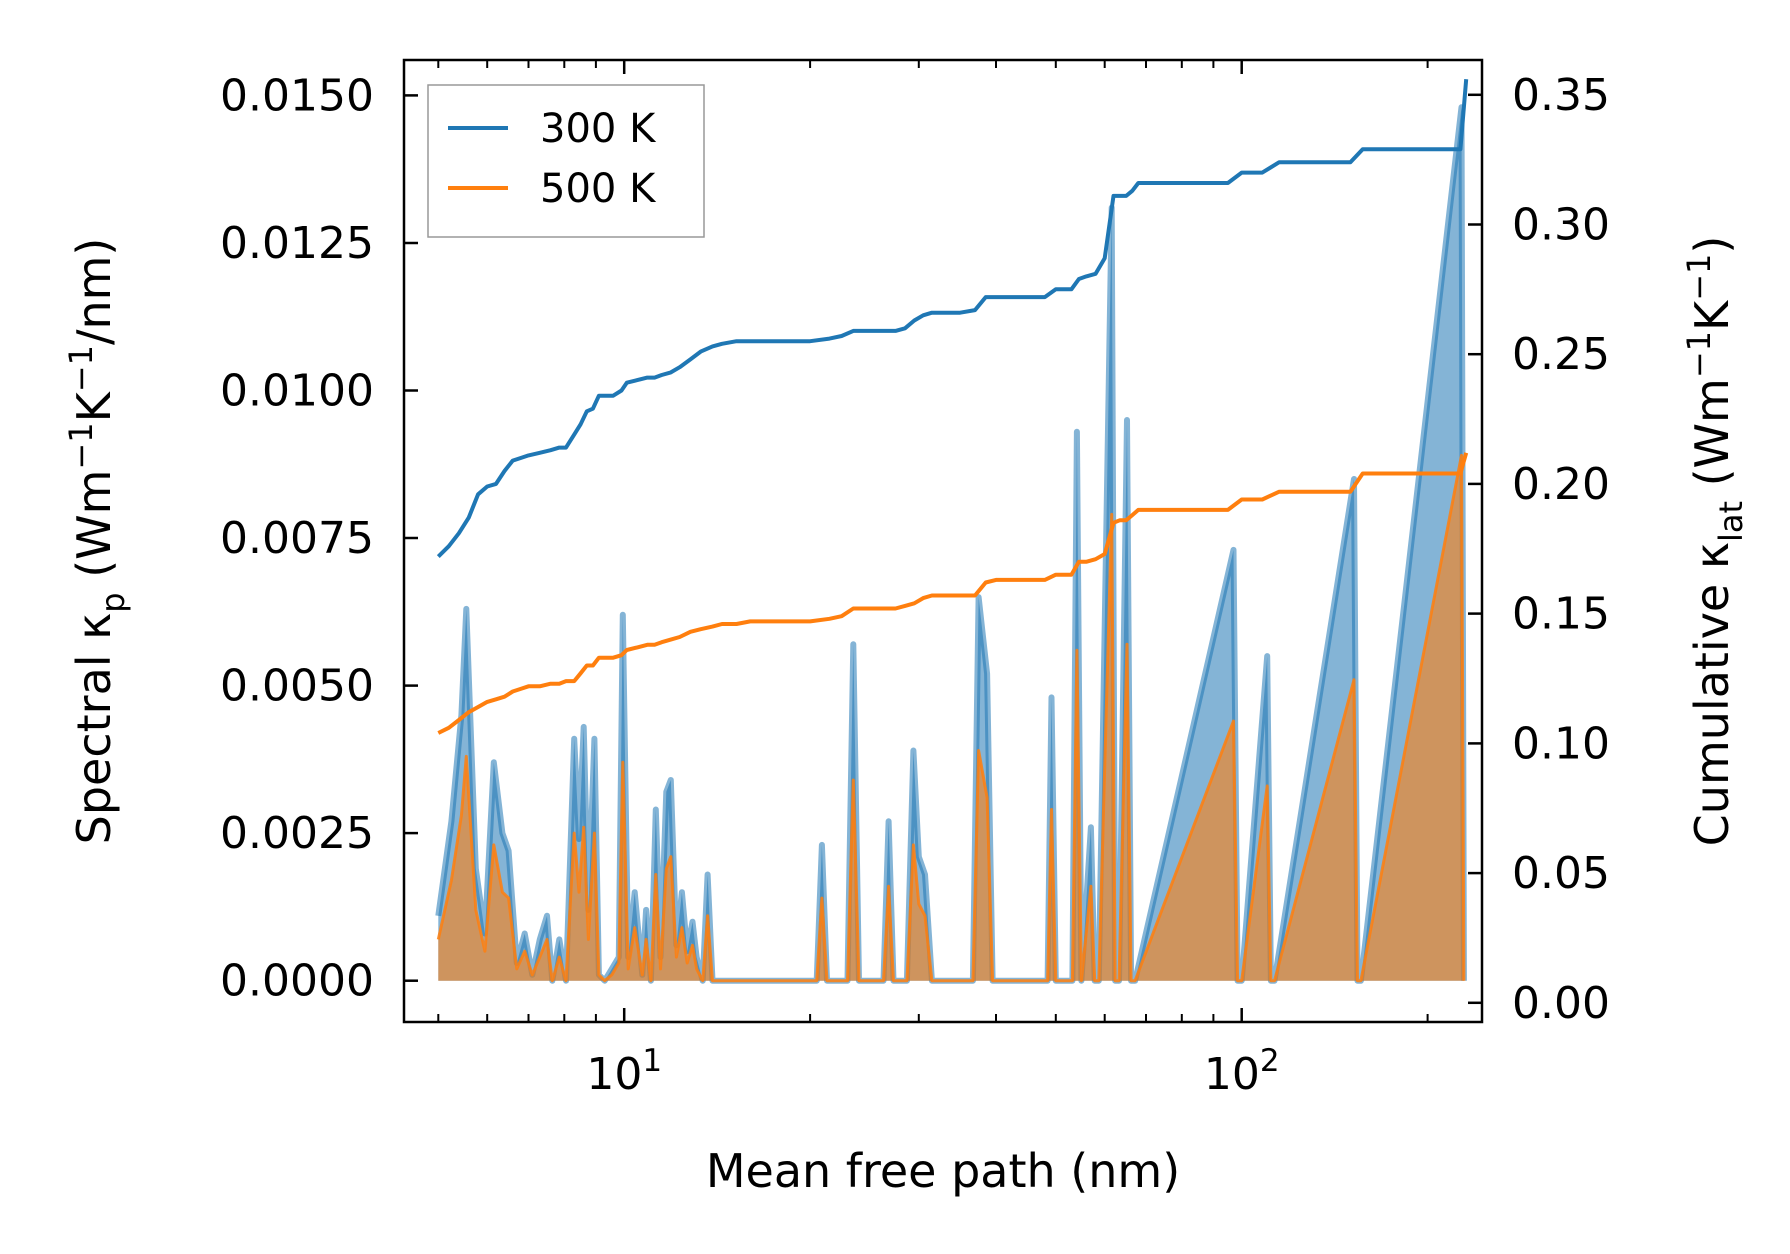 Image resolution: width=1790 pixels, height=1254 pixels. What do you see at coordinates (94, 291) in the screenshot?
I see `y-left-title-unit-post: /nm)` at bounding box center [94, 291].